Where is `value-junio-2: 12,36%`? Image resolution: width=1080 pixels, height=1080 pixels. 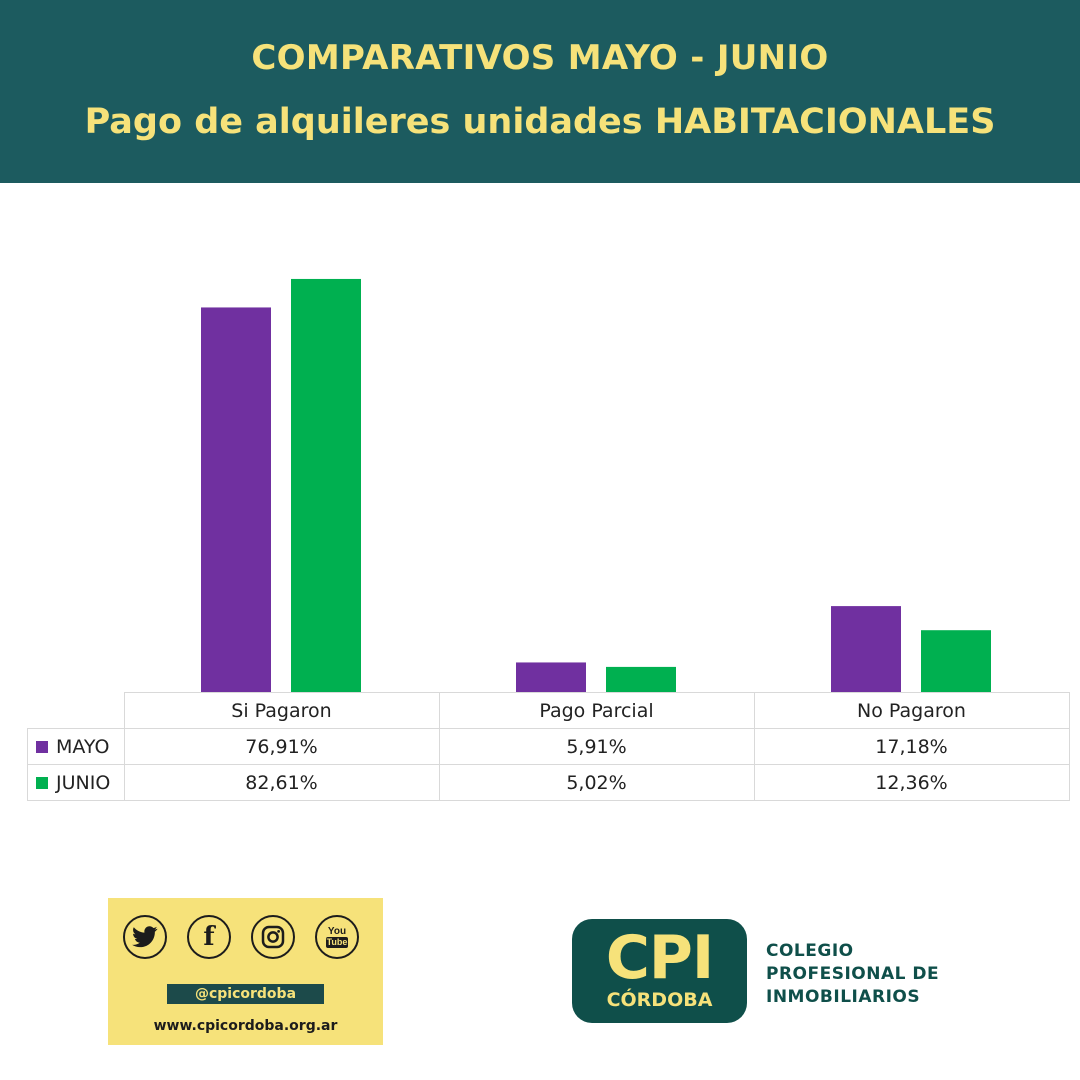
value-junio-2: 12,36% is located at coordinates (911, 782).